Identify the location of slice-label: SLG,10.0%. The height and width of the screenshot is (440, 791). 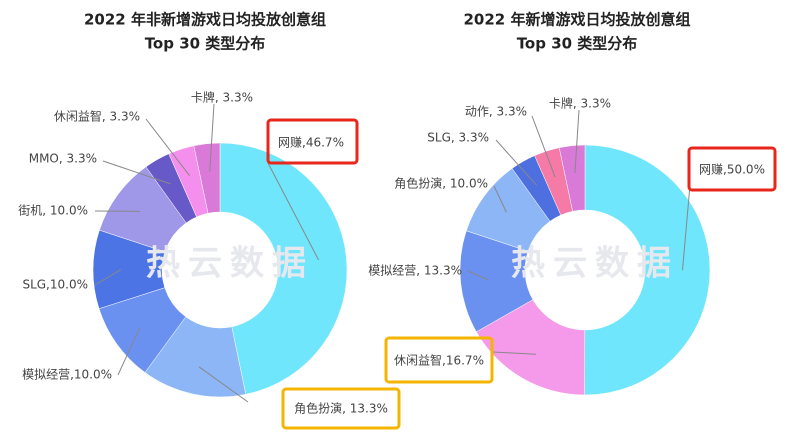
(55, 285).